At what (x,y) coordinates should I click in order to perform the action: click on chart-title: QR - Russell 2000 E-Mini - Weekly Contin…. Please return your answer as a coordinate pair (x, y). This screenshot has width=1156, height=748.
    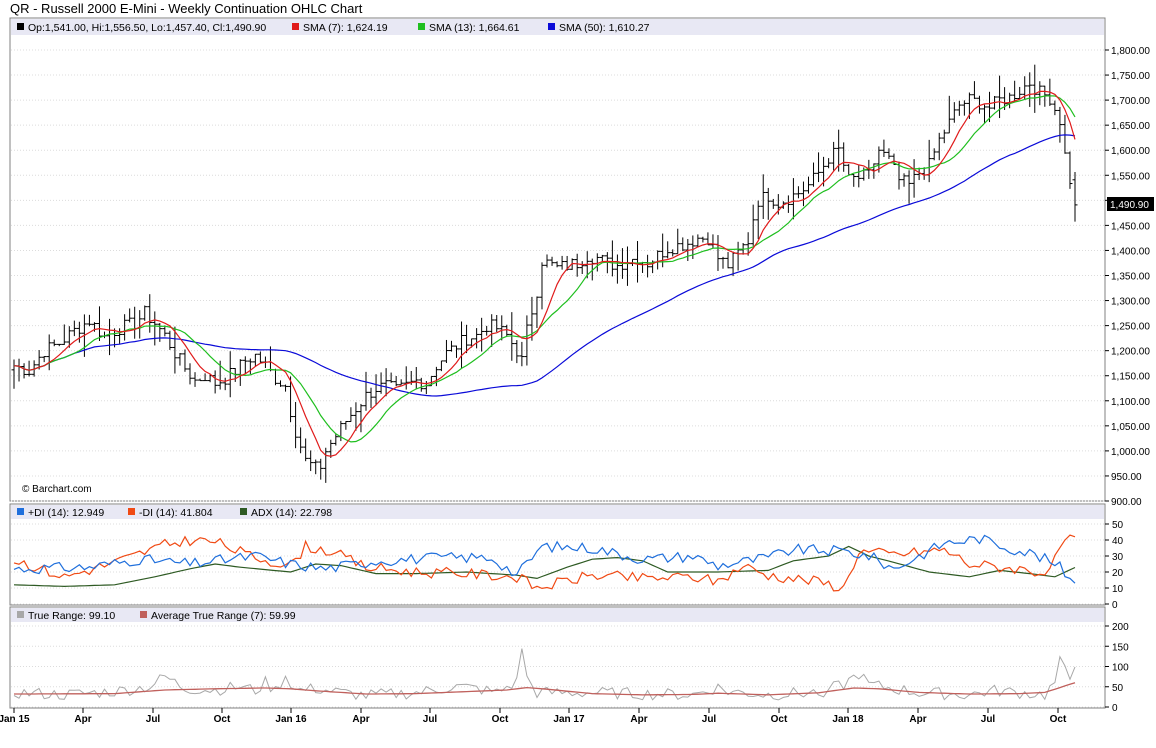
    Looking at the image, I should click on (186, 8).